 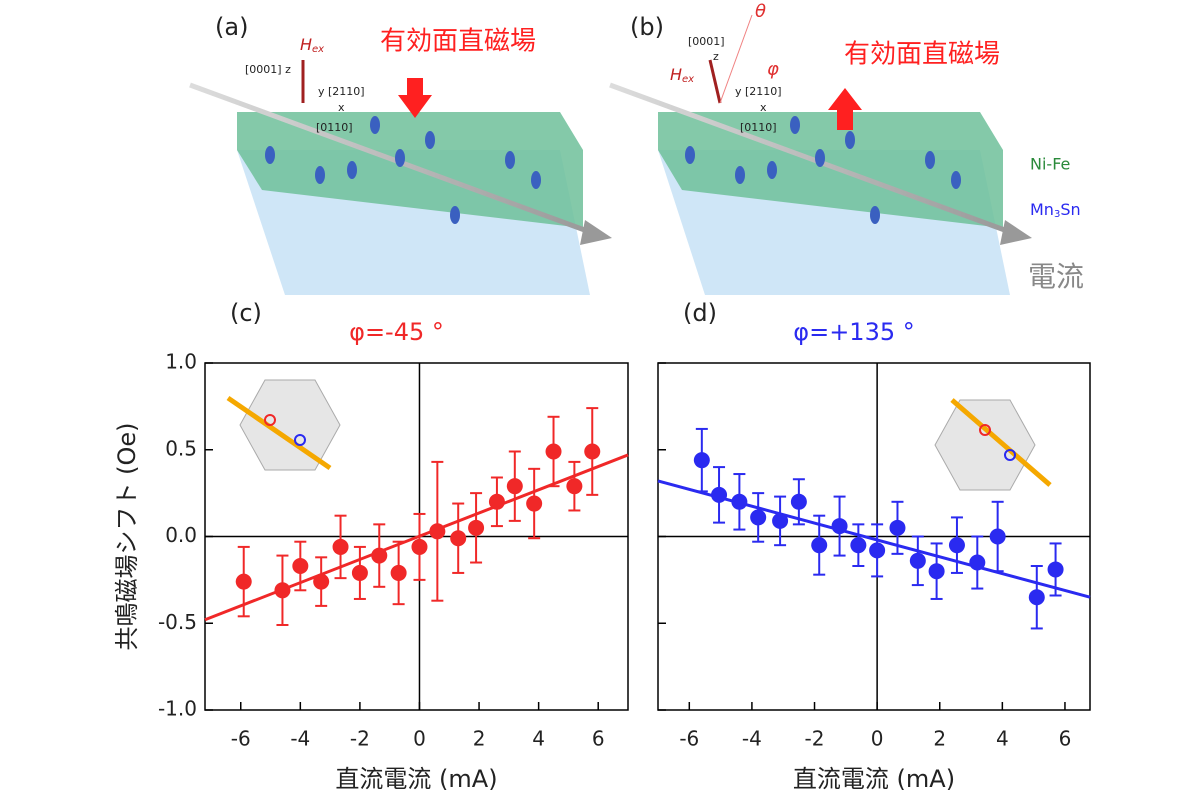 What do you see at coordinates (231, 27) in the screenshot?
I see `panel-label: (a)` at bounding box center [231, 27].